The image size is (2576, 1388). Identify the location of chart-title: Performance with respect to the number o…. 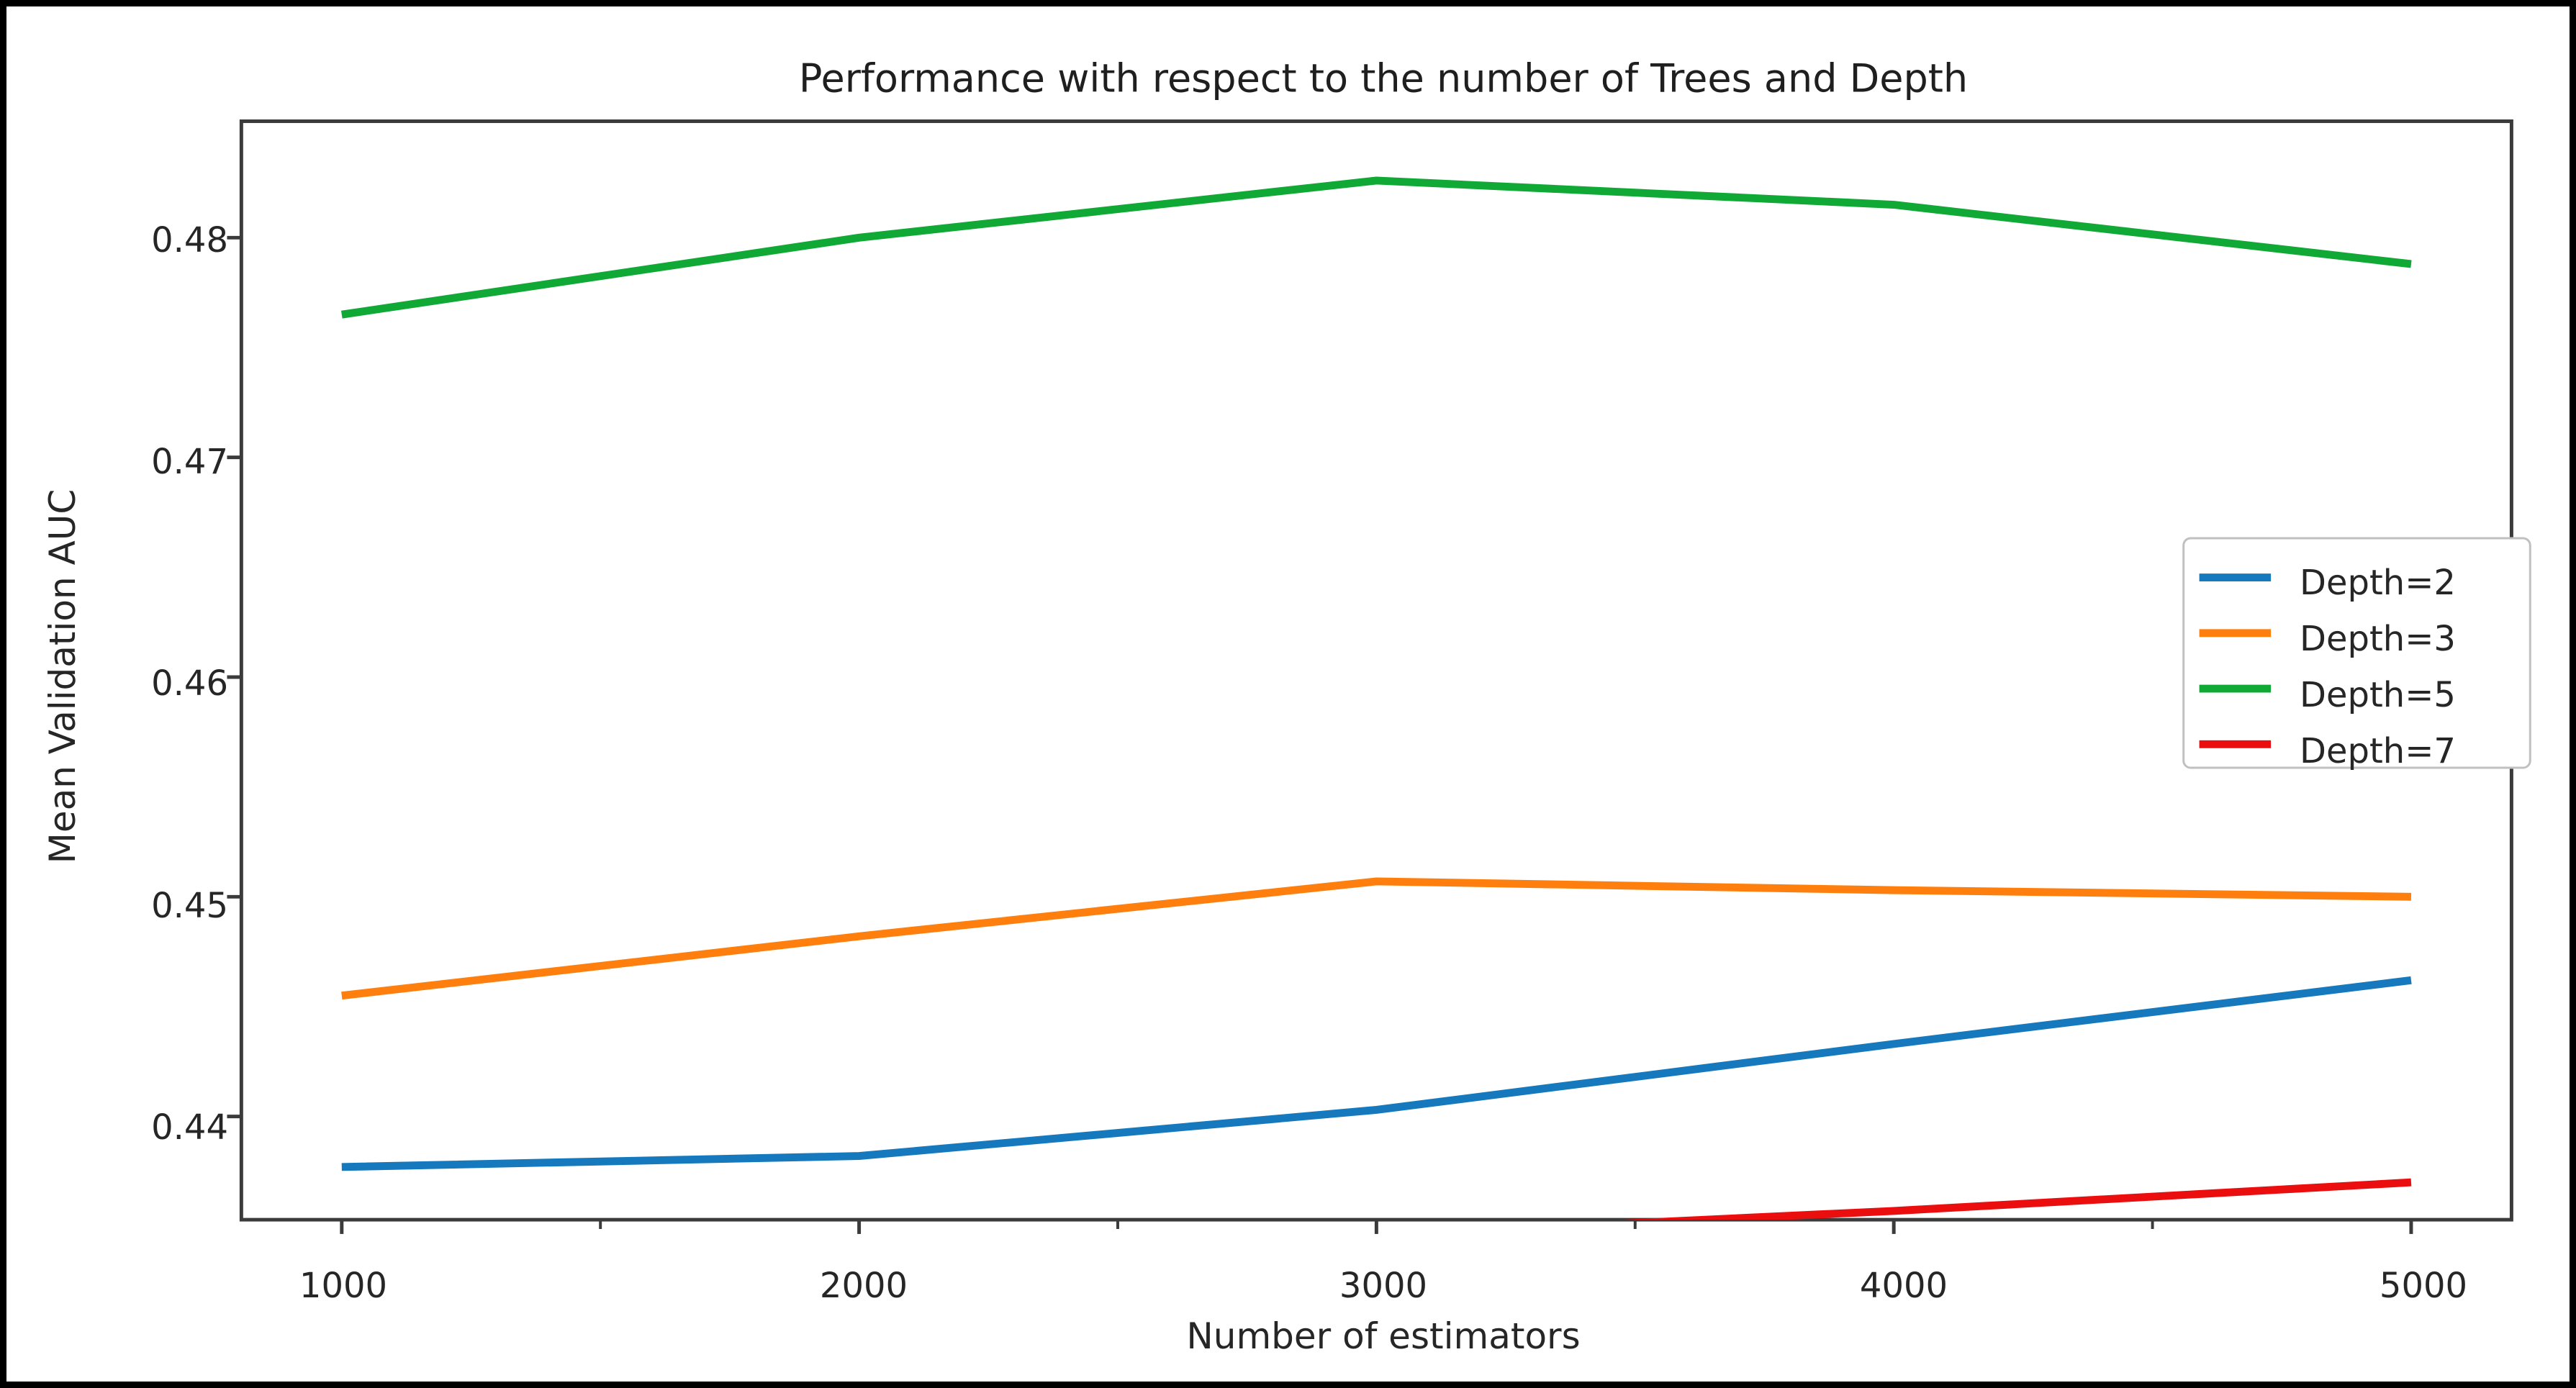
(1383, 78).